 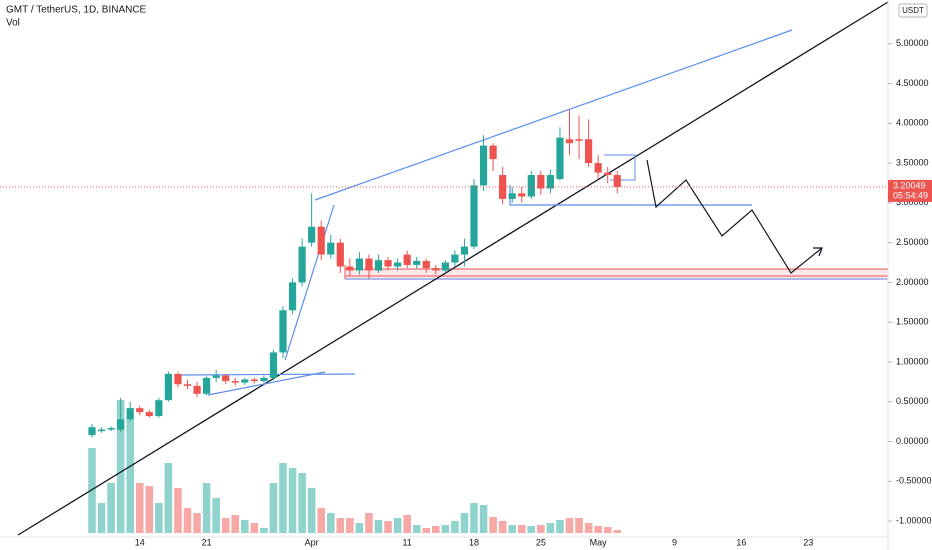 I want to click on y-tick-label: -1.00000, so click(x=914, y=520).